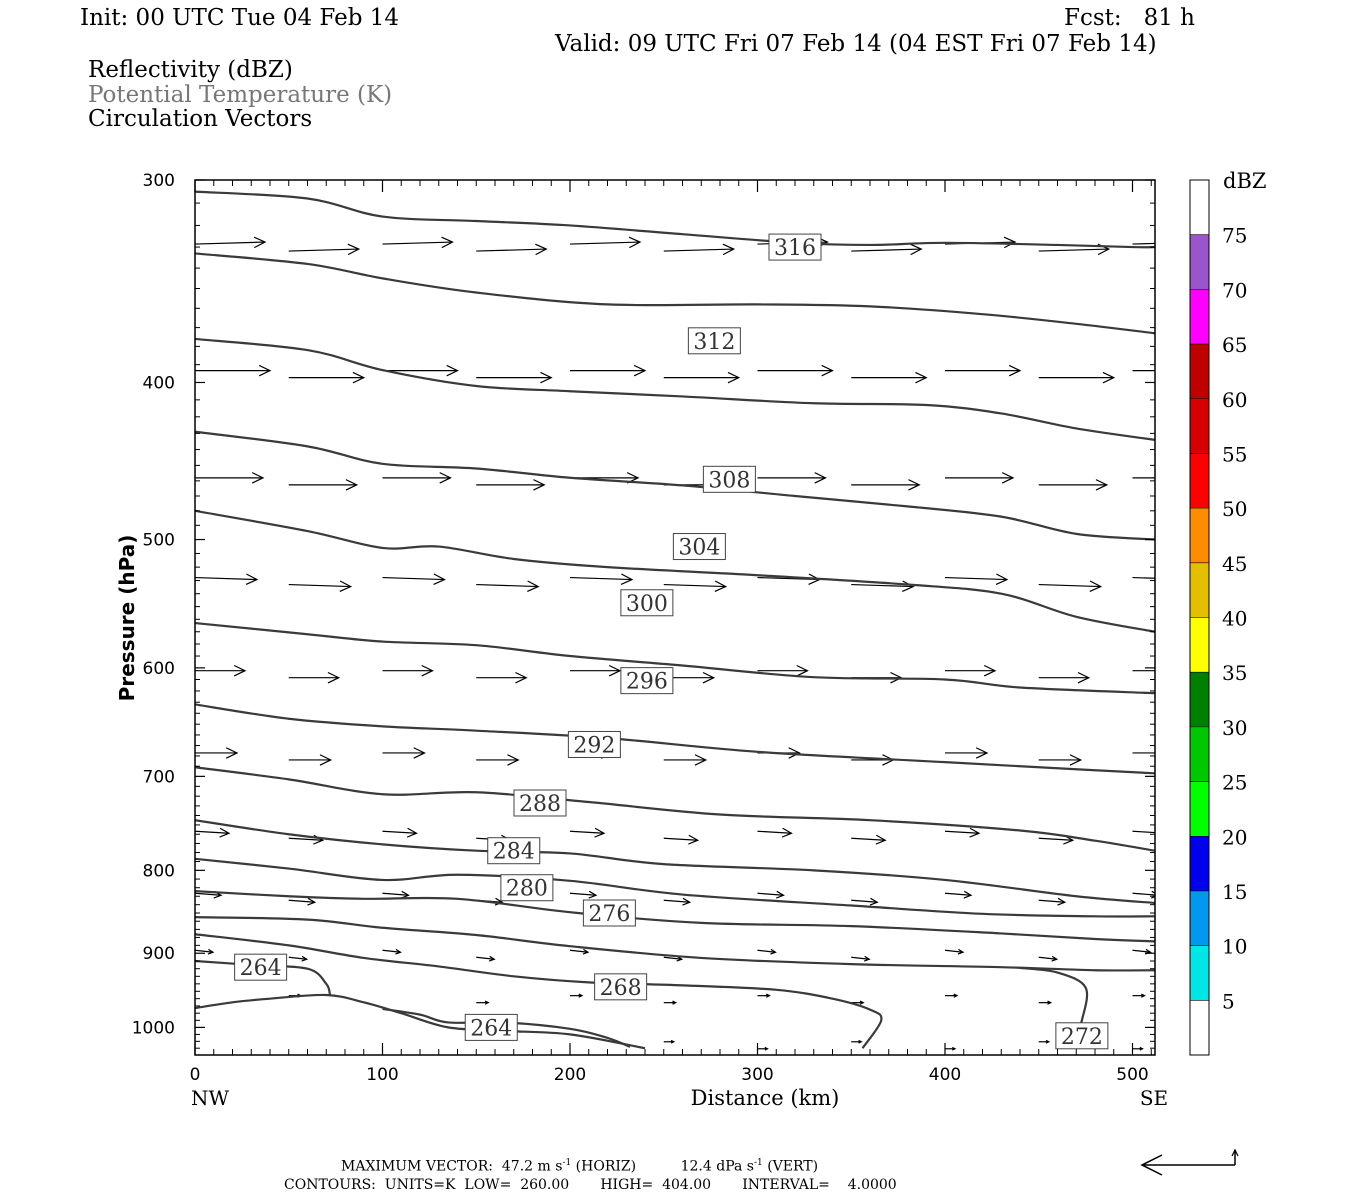  I want to click on y-axis-label: Pressure (hPa), so click(127, 618).